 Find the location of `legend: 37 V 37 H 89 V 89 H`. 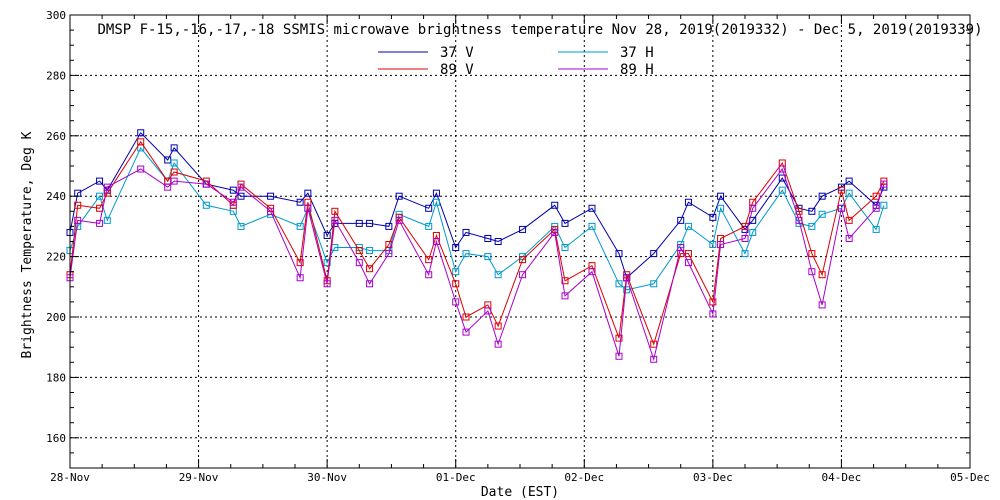

legend: 37 V 37 H 89 V 89 H is located at coordinates (516, 61).